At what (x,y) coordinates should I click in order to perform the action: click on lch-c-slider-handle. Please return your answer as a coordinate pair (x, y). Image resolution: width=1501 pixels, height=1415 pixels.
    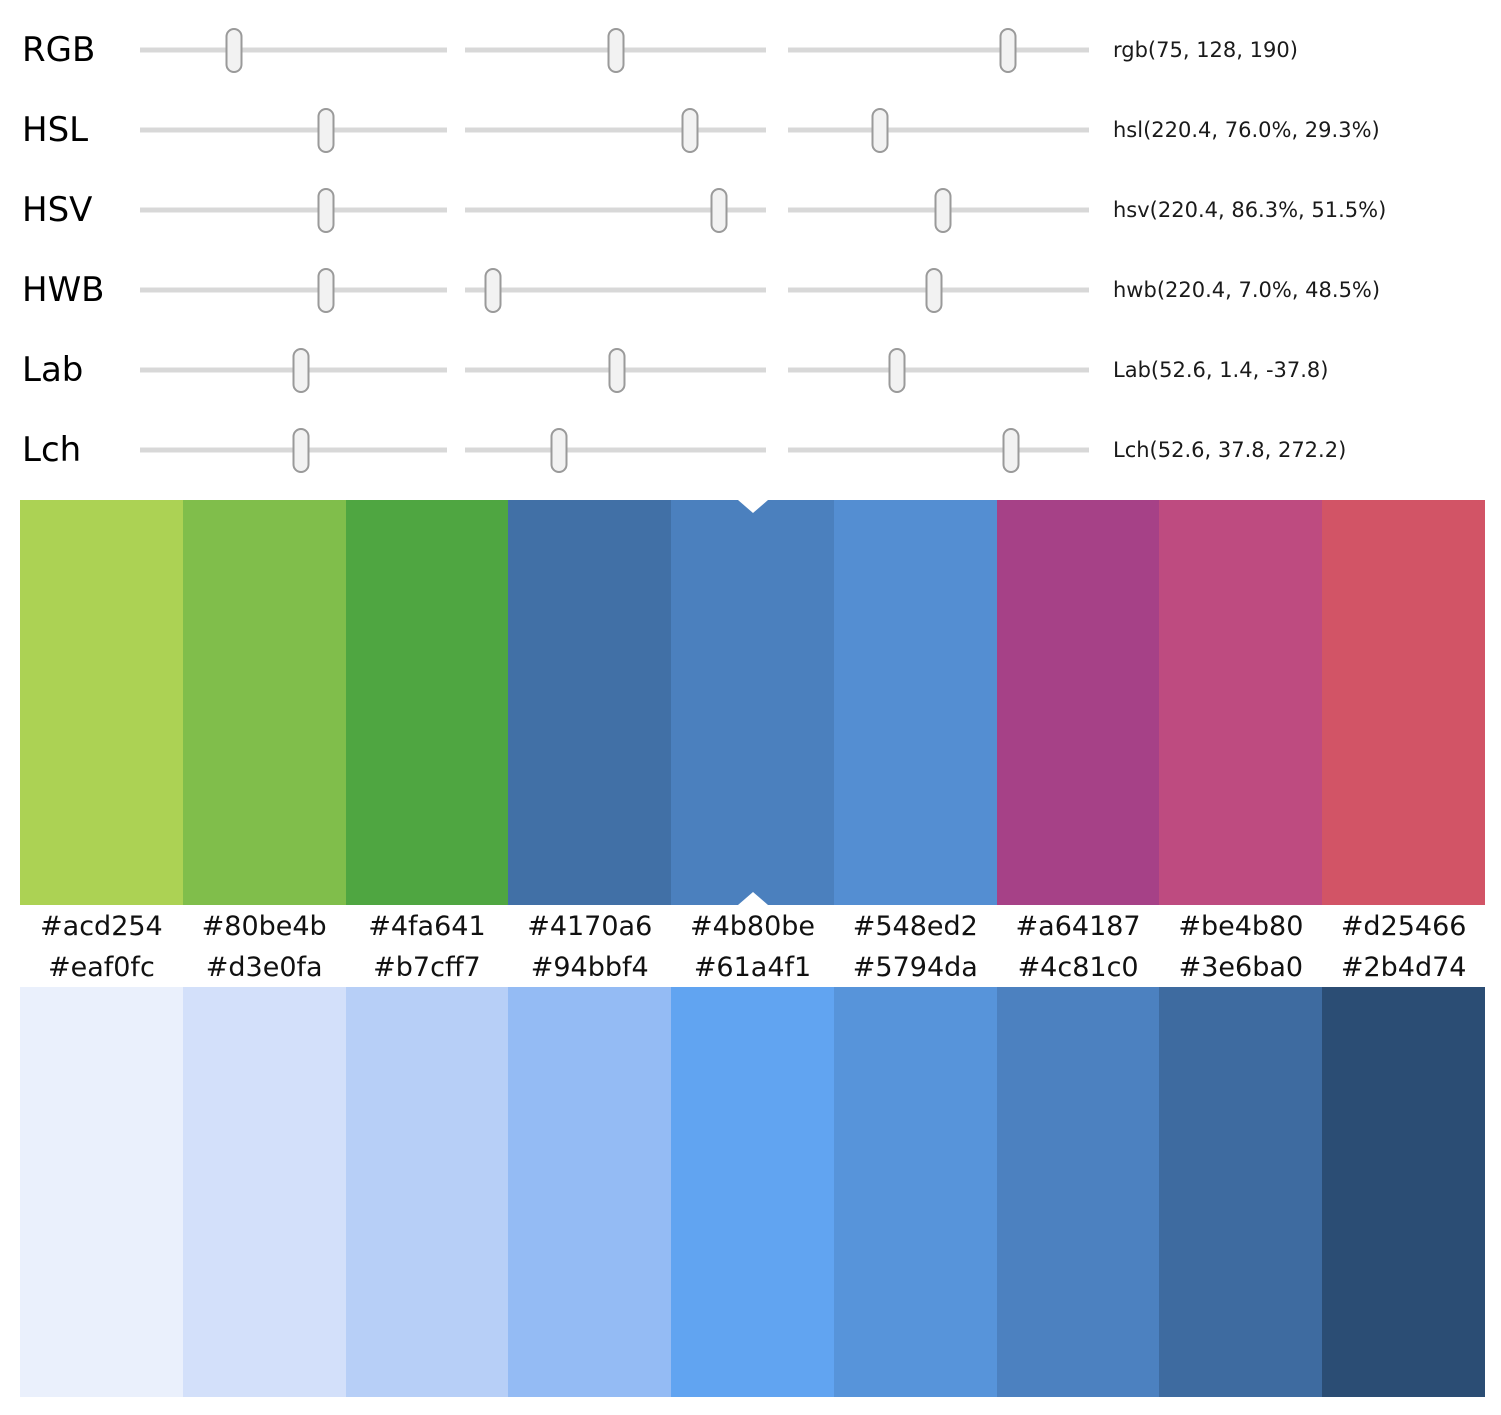
    Looking at the image, I should click on (559, 450).